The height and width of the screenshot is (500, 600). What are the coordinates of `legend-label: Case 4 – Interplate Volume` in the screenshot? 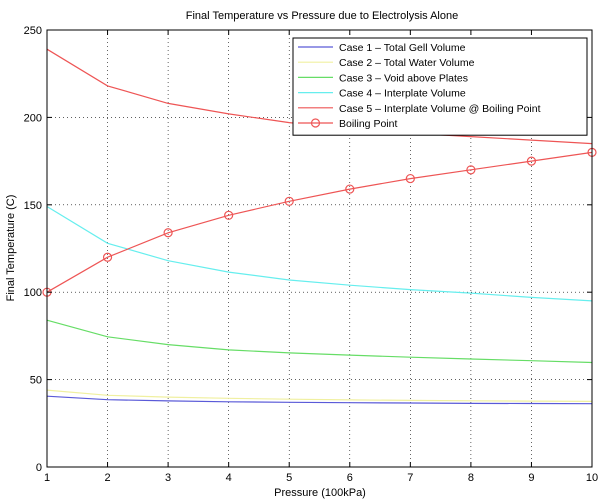 It's located at (402, 94).